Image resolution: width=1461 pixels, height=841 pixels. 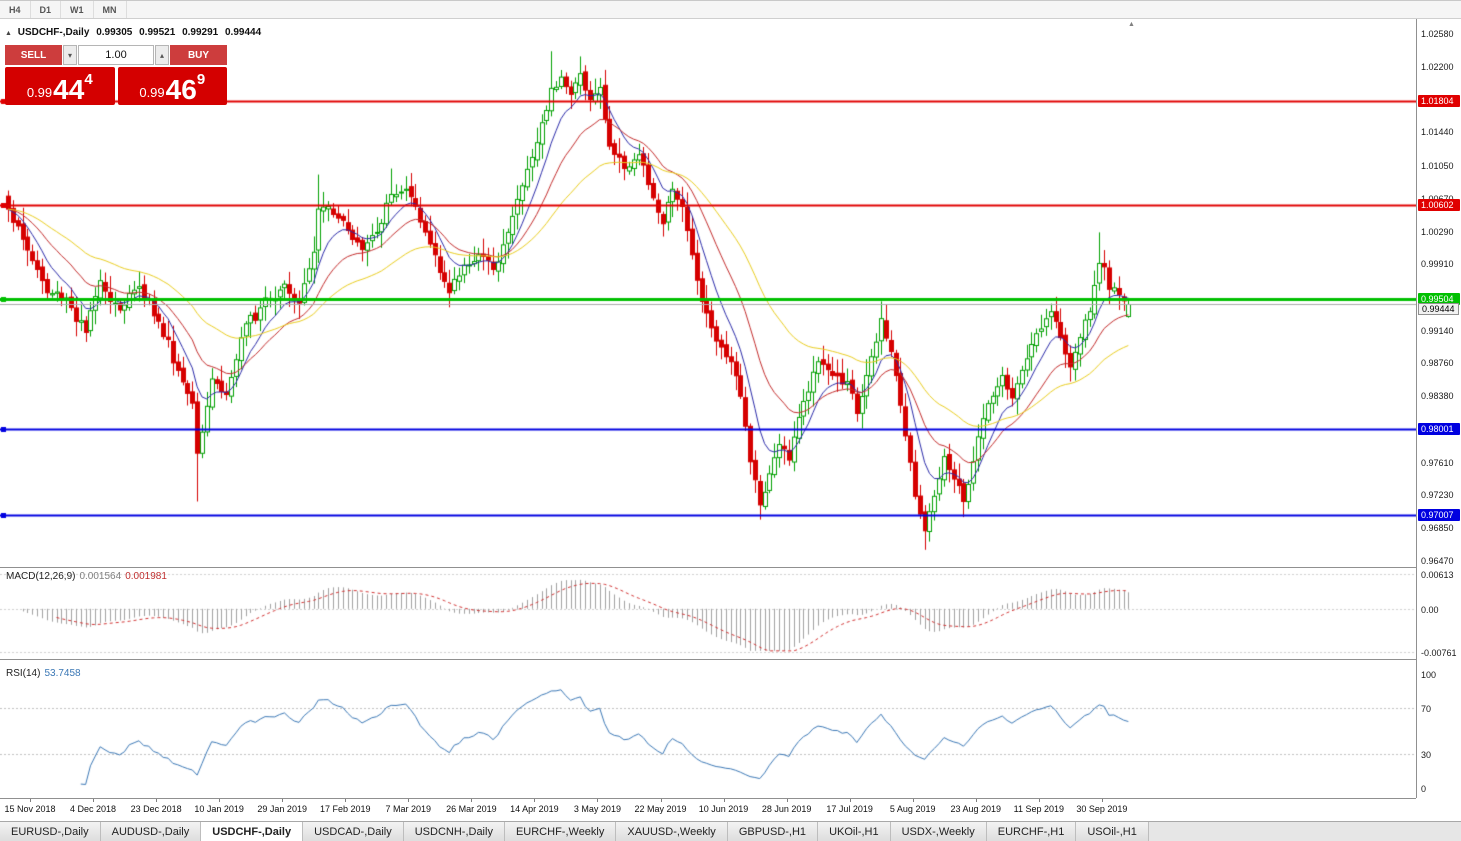 What do you see at coordinates (1437, 330) in the screenshot?
I see `price-tick: 0.99140` at bounding box center [1437, 330].